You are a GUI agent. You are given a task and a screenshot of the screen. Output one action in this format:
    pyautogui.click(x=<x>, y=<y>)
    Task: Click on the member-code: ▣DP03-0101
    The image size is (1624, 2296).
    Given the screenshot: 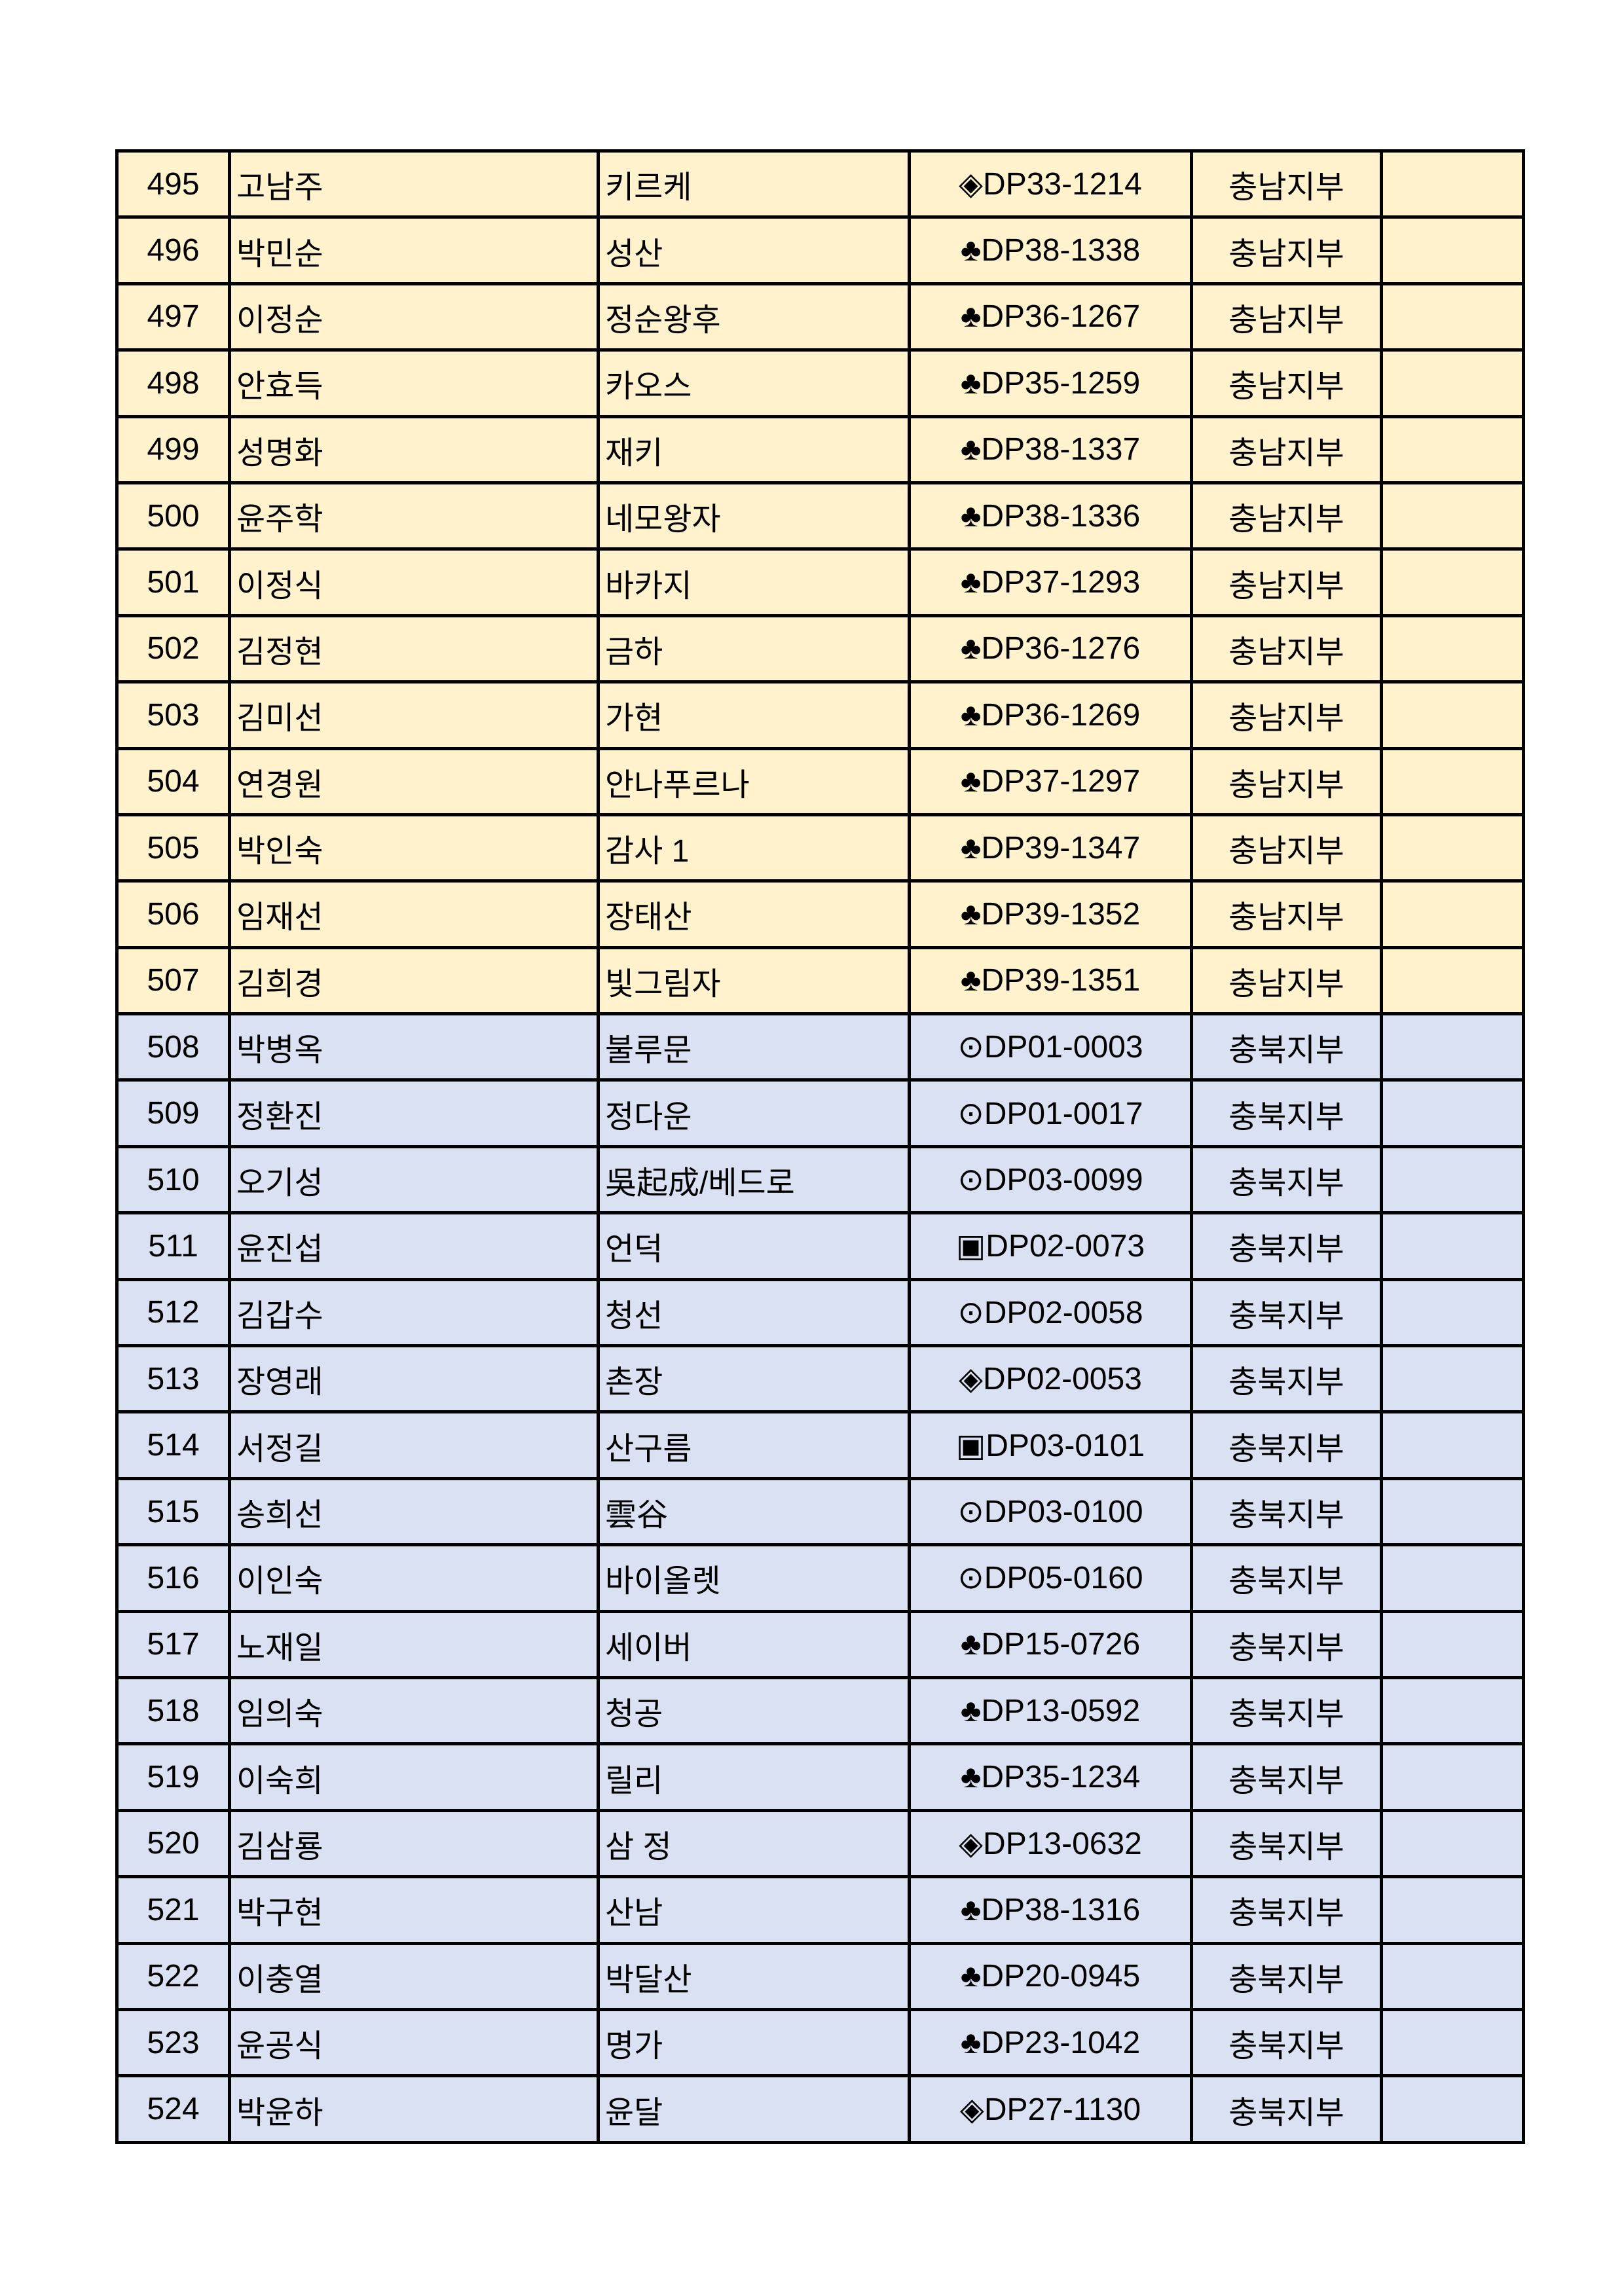 What is the action you would take?
    pyautogui.click(x=1050, y=1445)
    